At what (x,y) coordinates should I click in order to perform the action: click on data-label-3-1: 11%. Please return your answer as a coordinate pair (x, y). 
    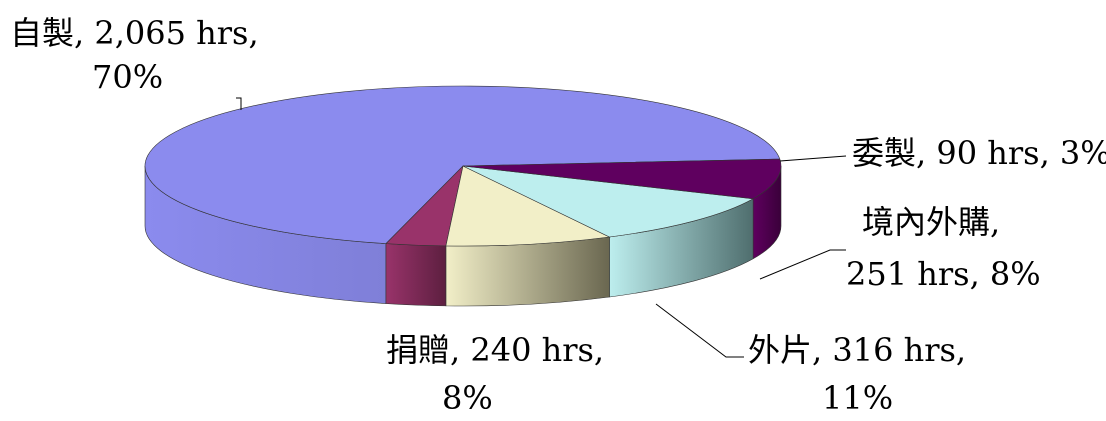
    Looking at the image, I should click on (857, 398).